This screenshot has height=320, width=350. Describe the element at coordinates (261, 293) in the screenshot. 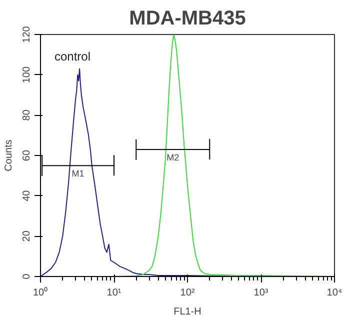

I see `x-tick-label: 10³` at that location.